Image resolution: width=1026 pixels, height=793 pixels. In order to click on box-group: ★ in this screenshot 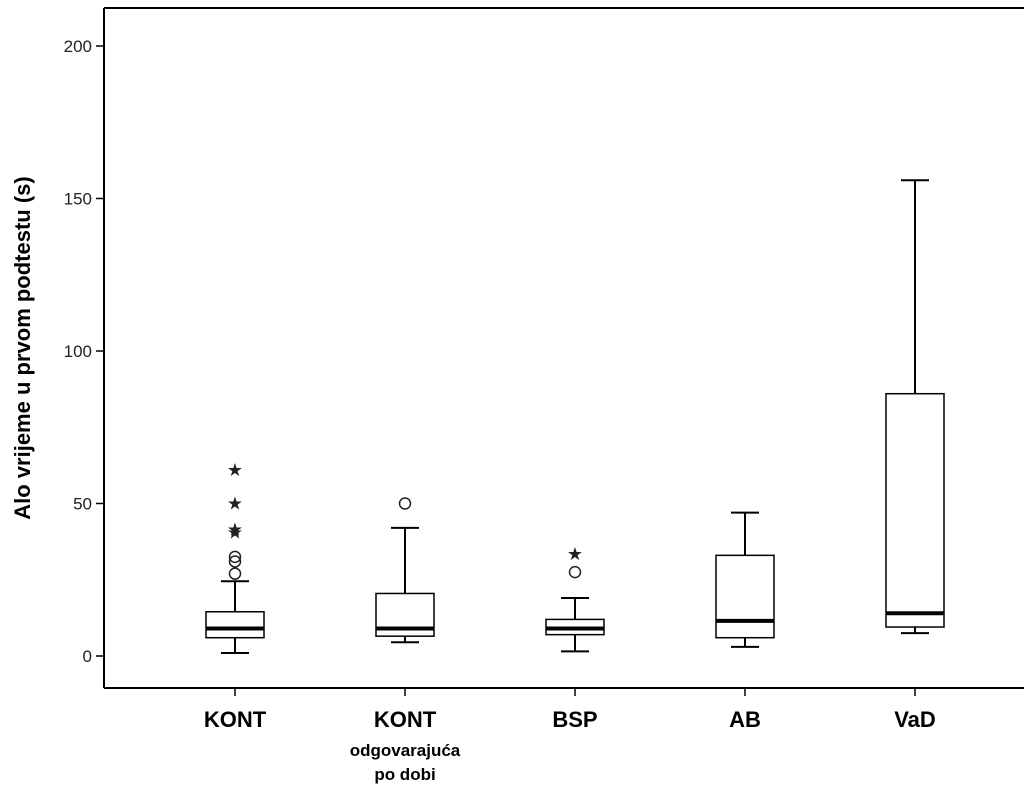, I will do `click(575, 598)`.